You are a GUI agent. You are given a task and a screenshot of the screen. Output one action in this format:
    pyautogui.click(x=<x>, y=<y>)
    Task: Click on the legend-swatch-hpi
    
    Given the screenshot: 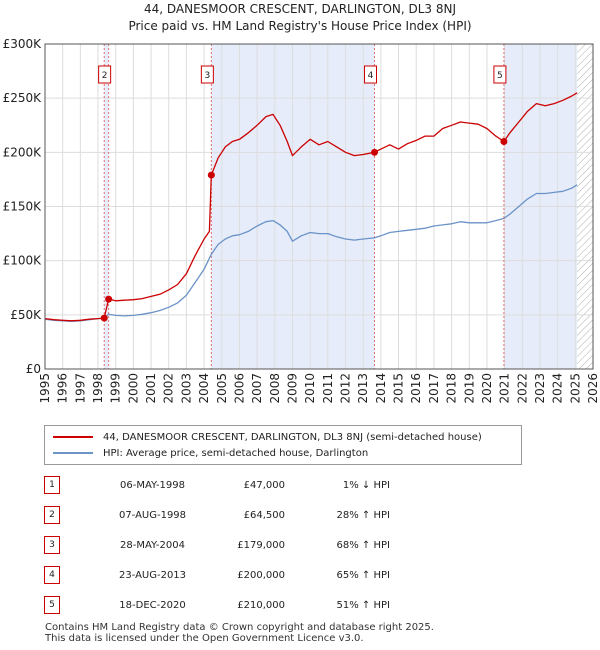 What is the action you would take?
    pyautogui.click(x=73, y=453)
    